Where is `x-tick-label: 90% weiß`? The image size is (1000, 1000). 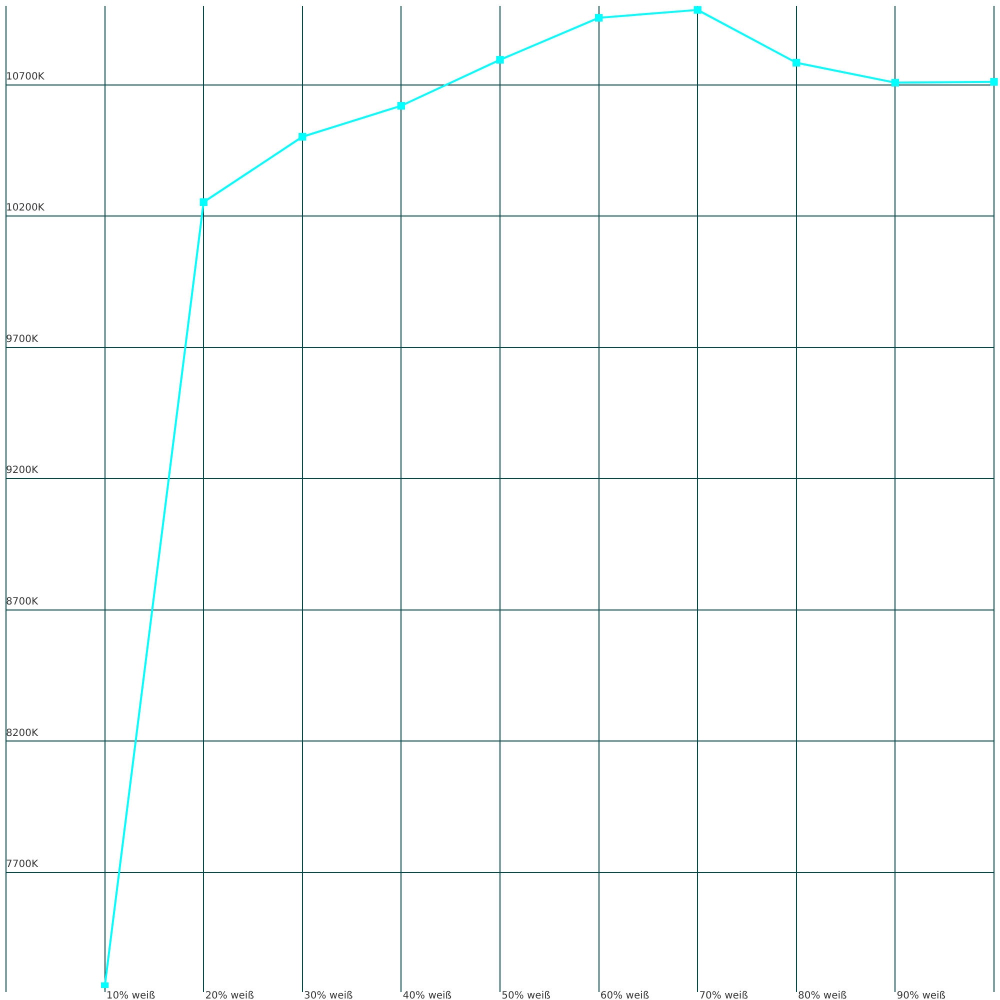
x-tick-label: 90% weiß is located at coordinates (921, 995).